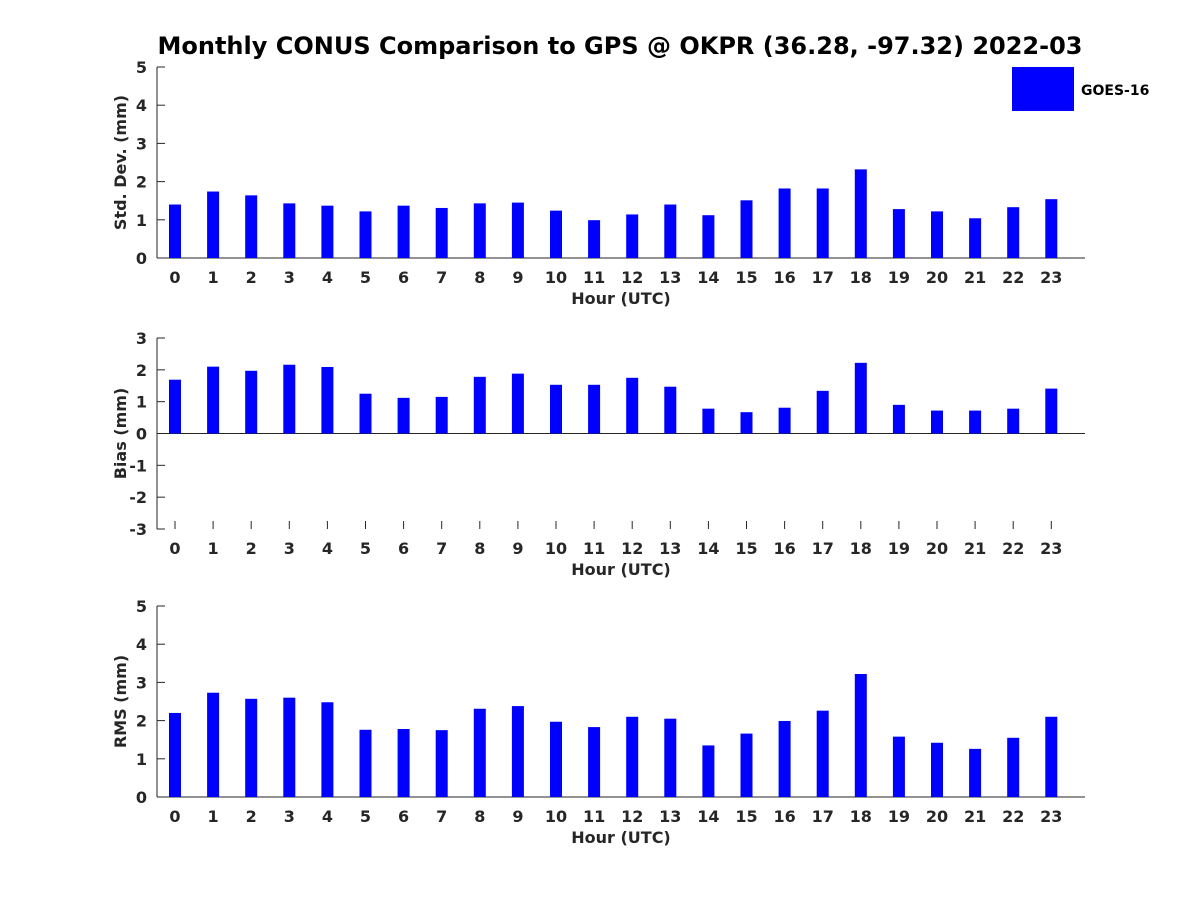  Describe the element at coordinates (138, 465) in the screenshot. I see `y-tick-label: -1` at that location.